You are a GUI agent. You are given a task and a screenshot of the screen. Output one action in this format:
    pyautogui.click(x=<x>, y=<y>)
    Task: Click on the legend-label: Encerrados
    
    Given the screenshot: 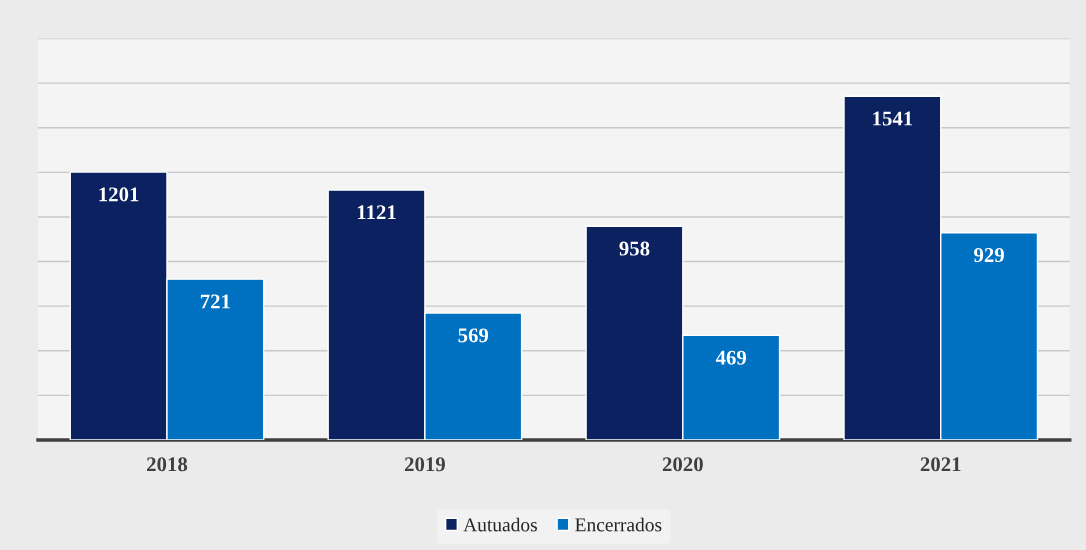 What is the action you would take?
    pyautogui.click(x=618, y=524)
    